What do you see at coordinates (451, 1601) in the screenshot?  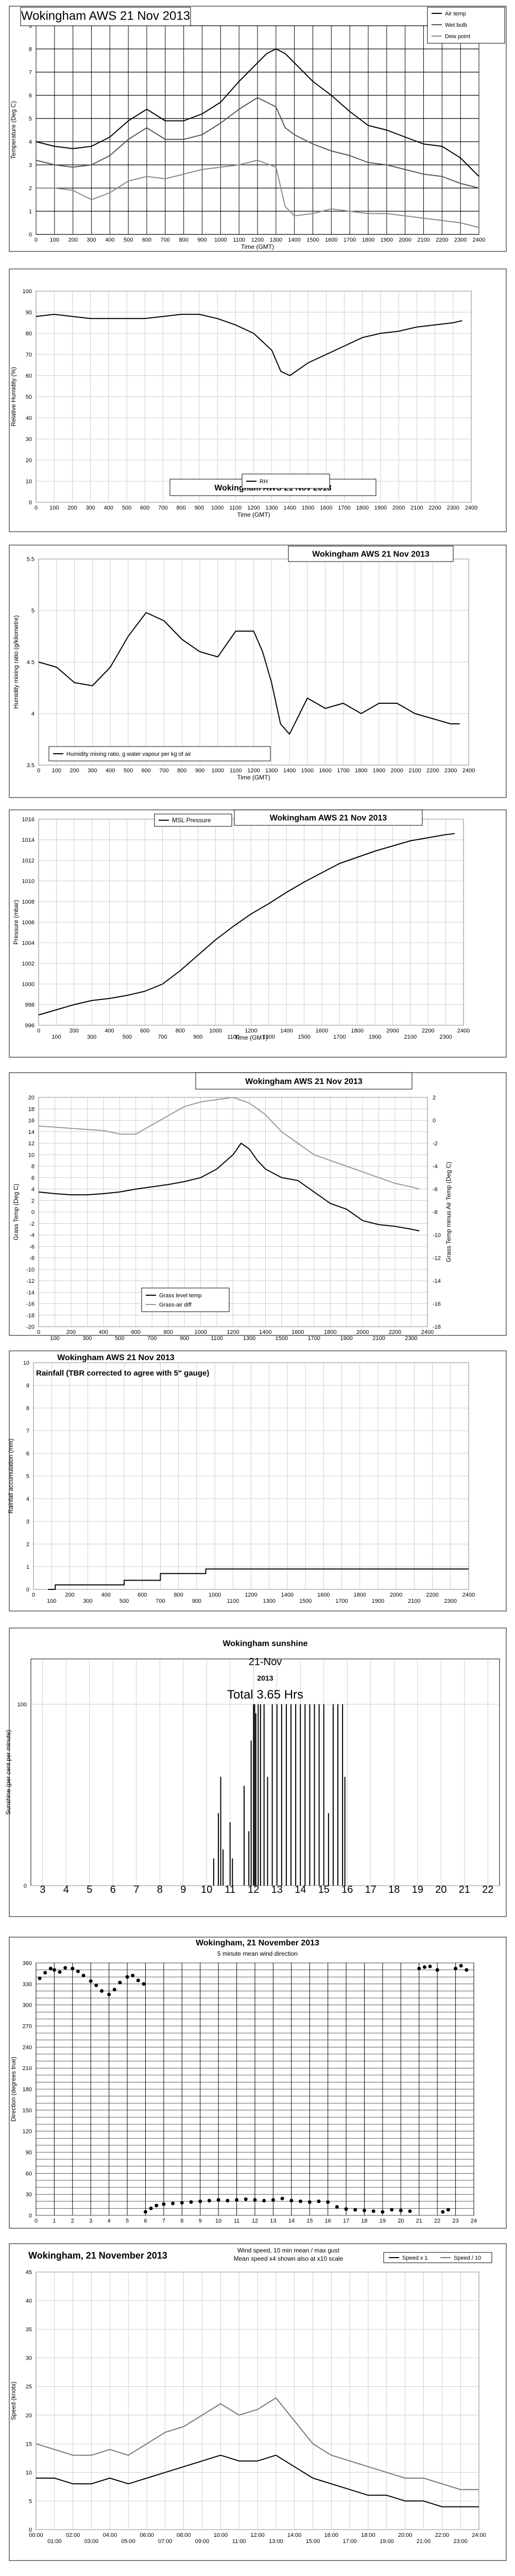 I see `x-tick-label: 2300` at bounding box center [451, 1601].